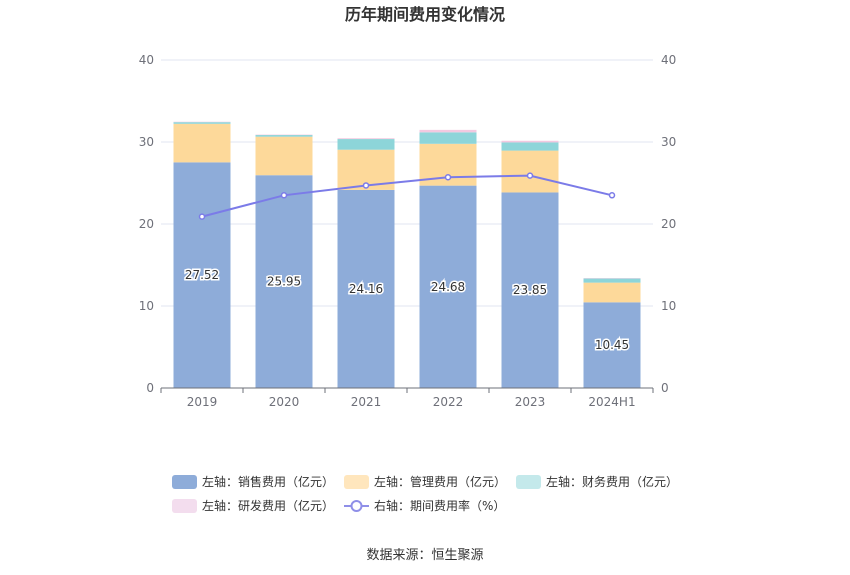 This screenshot has width=850, height=575. I want to click on bar-value-label: 10.45, so click(612, 345).